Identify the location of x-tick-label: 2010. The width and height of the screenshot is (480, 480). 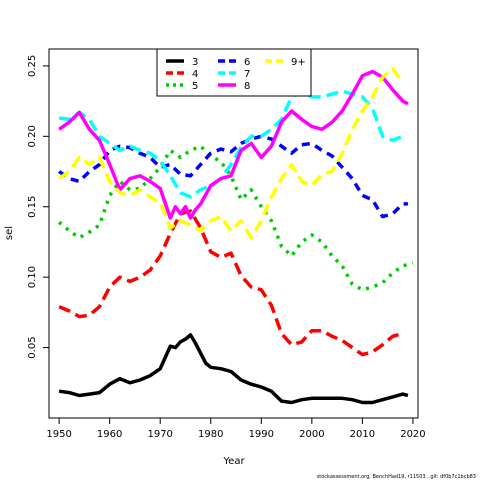
(362, 434).